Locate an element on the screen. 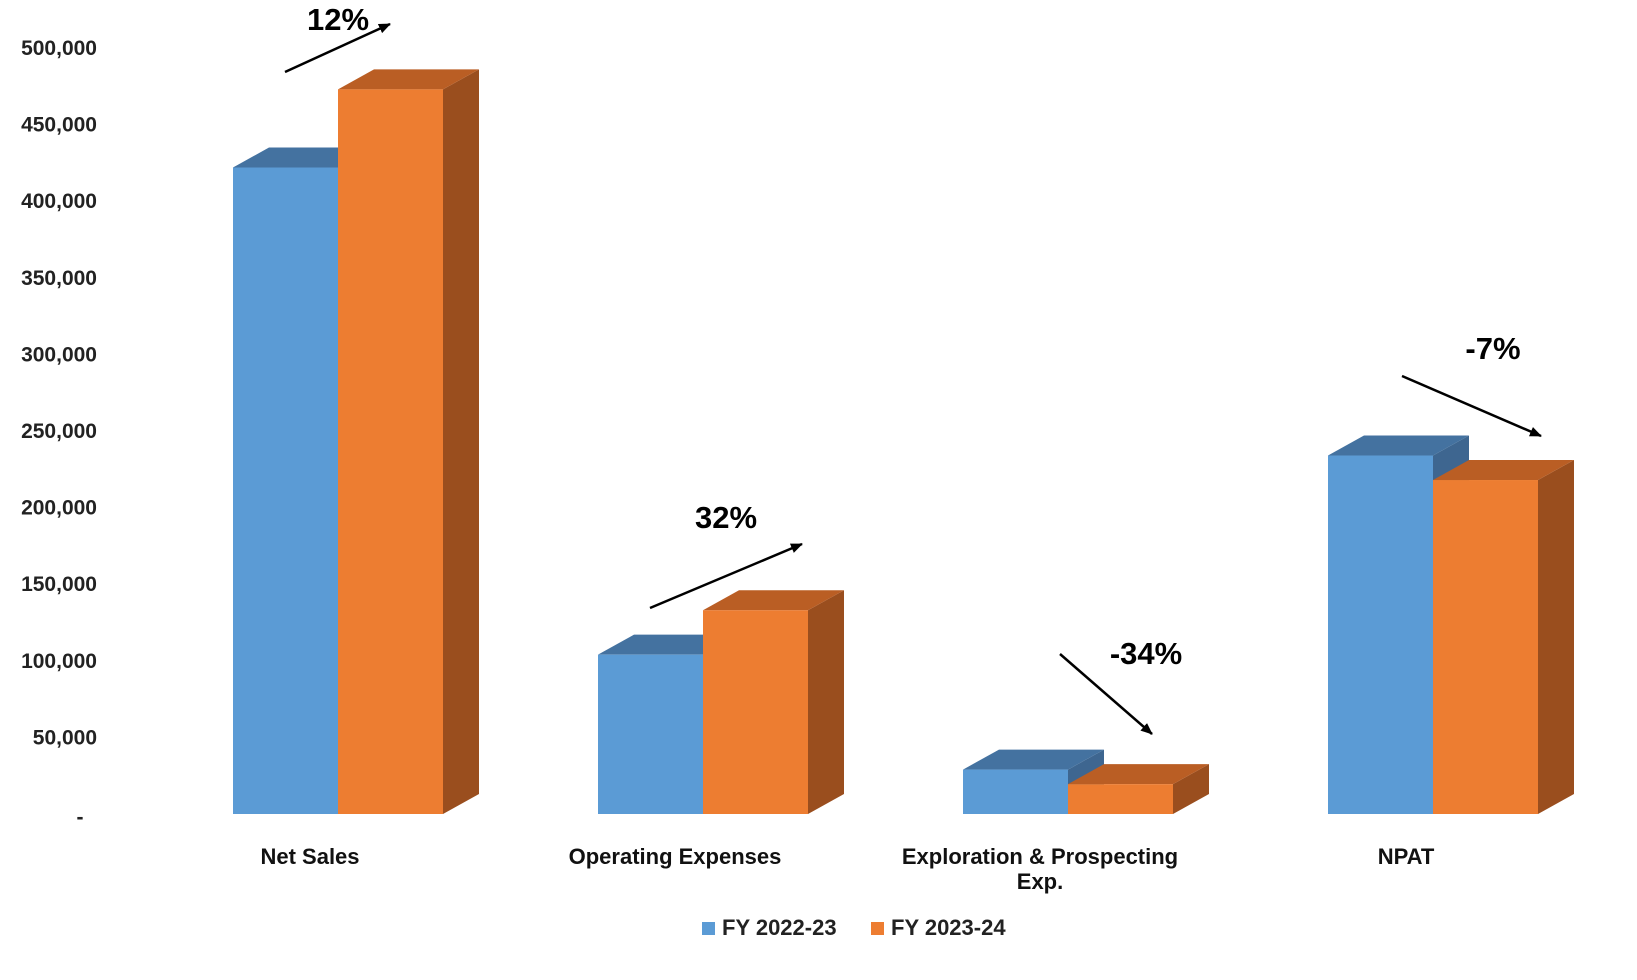 The image size is (1637, 980). y-tick-label: 50,000 is located at coordinates (65, 737).